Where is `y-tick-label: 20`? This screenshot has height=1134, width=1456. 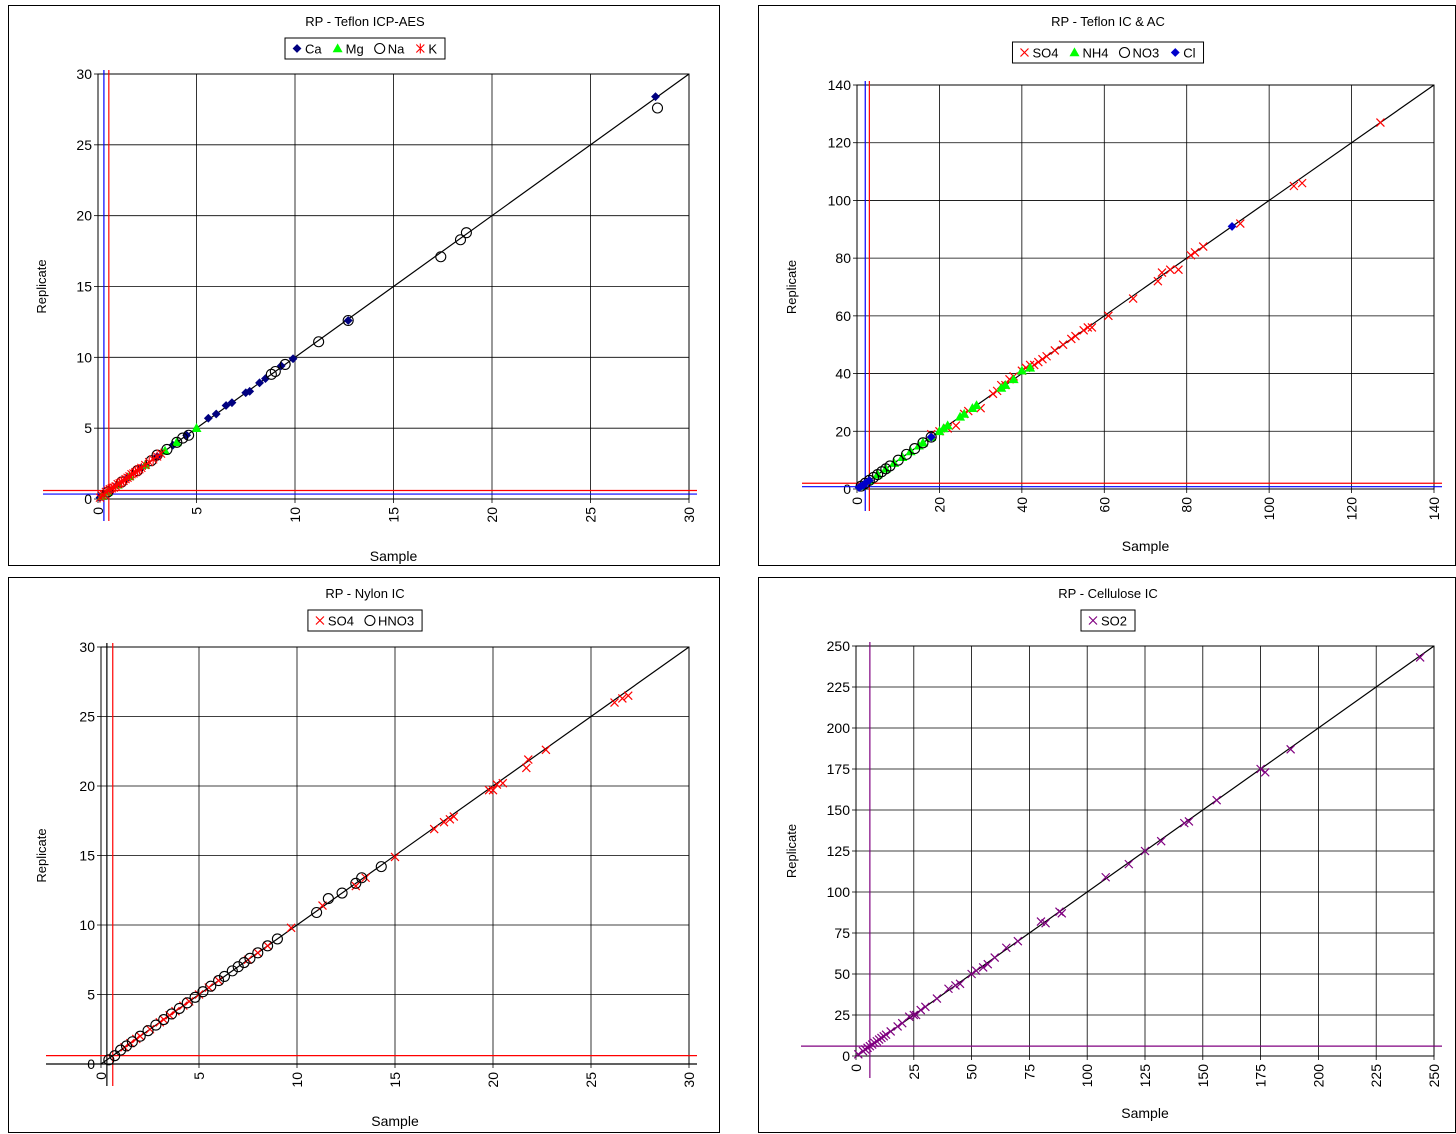
y-tick-label: 20 is located at coordinates (87, 786).